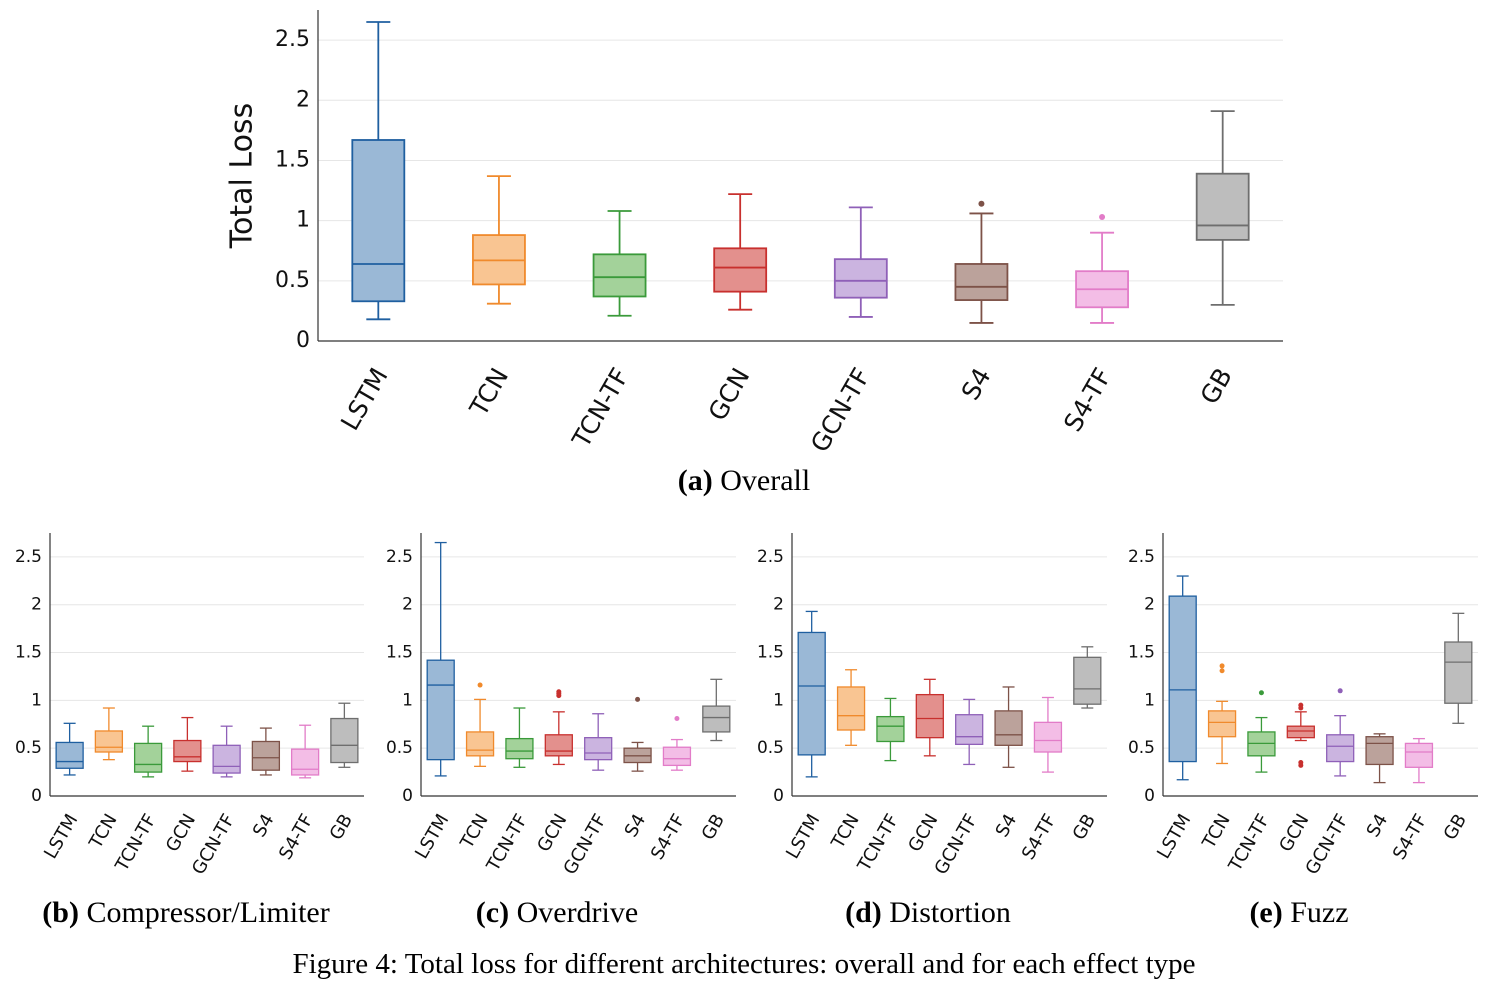  What do you see at coordinates (803, 837) in the screenshot?
I see `x-tick-label-d-lstm: LSTM` at bounding box center [803, 837].